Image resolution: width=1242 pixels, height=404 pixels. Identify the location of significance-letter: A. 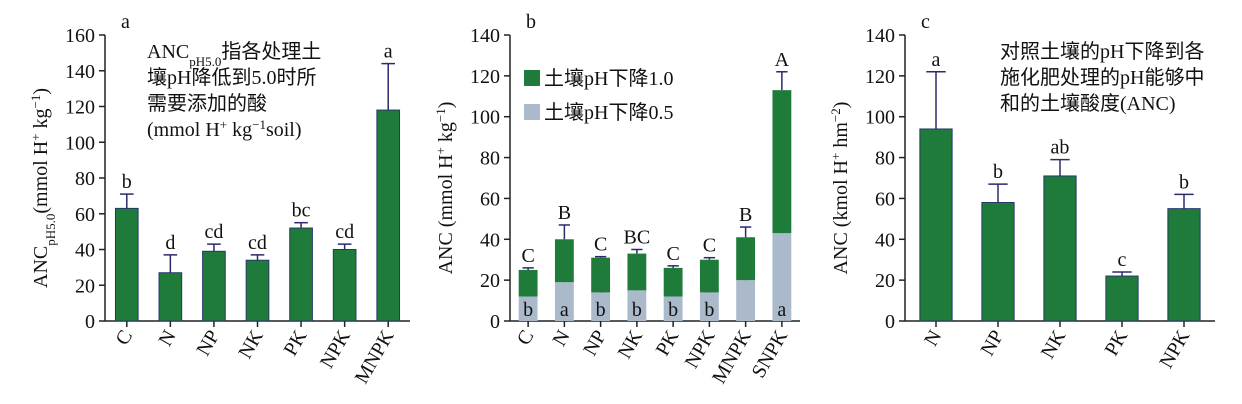
(782, 60).